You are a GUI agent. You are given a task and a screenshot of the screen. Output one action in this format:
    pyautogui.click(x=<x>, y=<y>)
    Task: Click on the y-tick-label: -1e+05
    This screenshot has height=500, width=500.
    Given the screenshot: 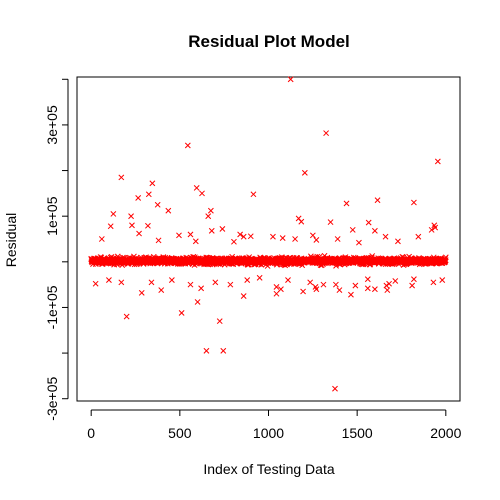 What is the action you would take?
    pyautogui.click(x=52, y=307)
    